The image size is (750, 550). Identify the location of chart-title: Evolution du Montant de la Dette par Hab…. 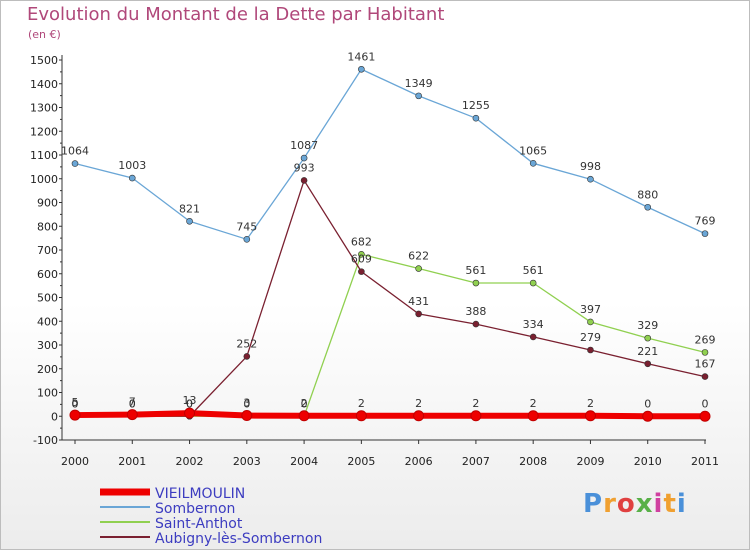
(236, 14).